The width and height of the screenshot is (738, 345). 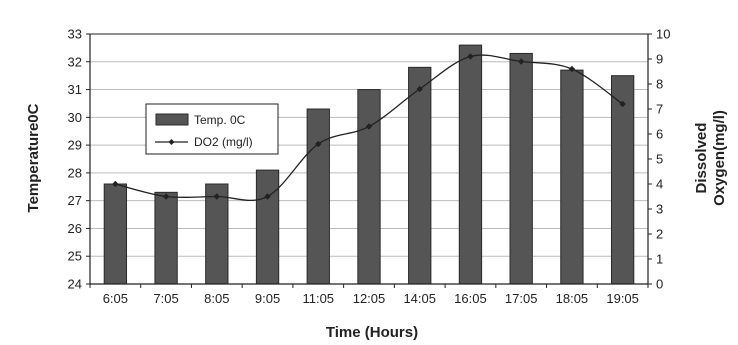 I want to click on y2-axis-title-line2: Oxygen(mg/l), so click(x=719, y=158).